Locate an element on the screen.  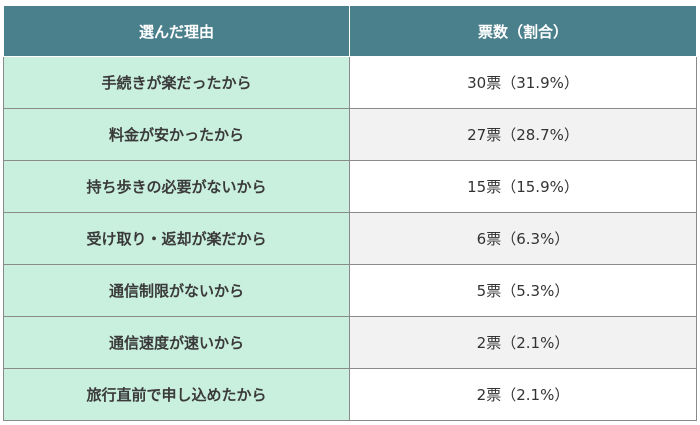
row-votes: 6票（6.3%） is located at coordinates (523, 238).